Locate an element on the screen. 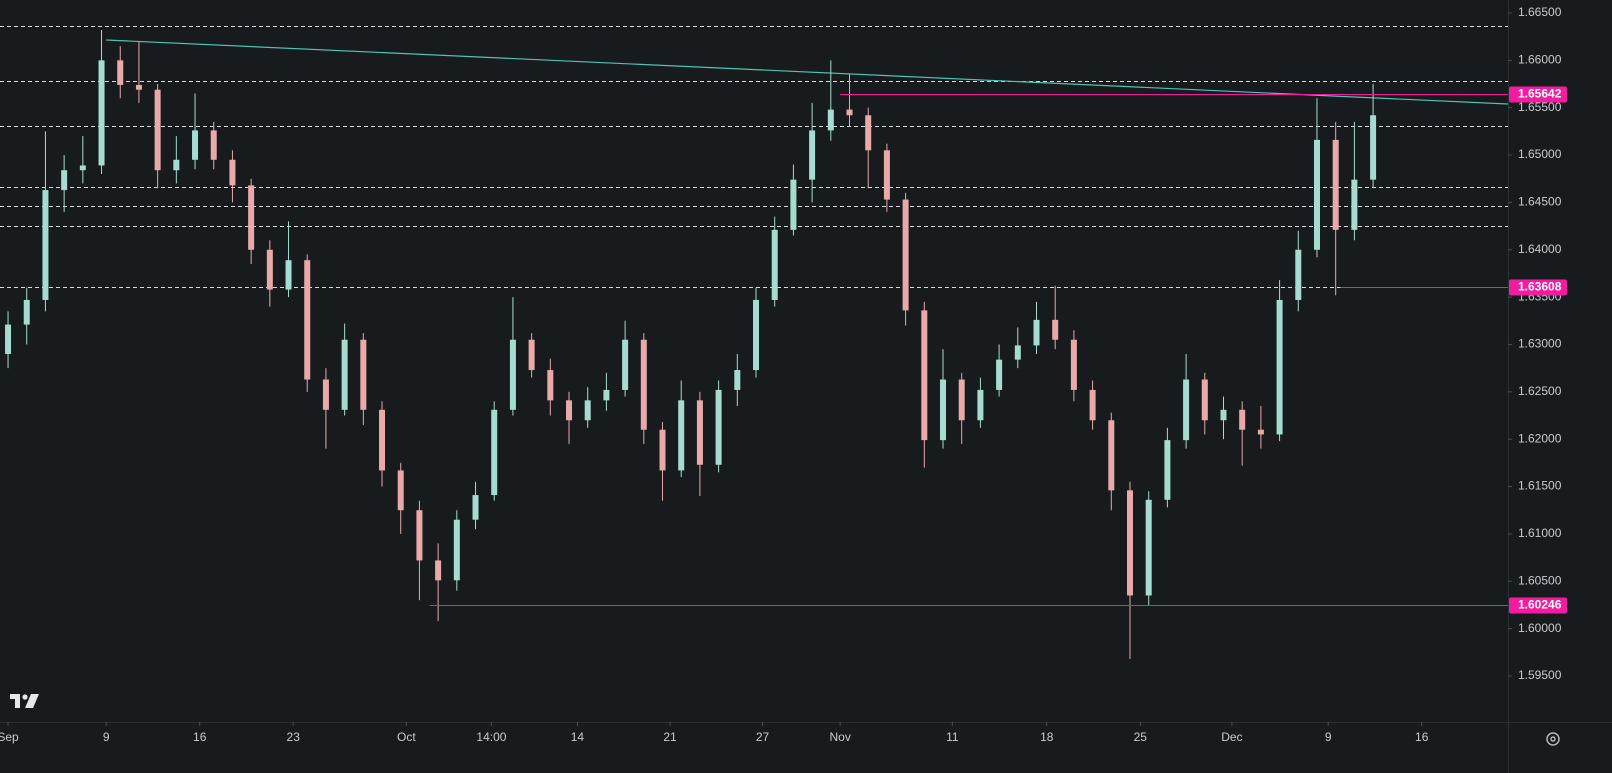 Image resolution: width=1612 pixels, height=773 pixels. level-label: 1.65642 is located at coordinates (1540, 94).